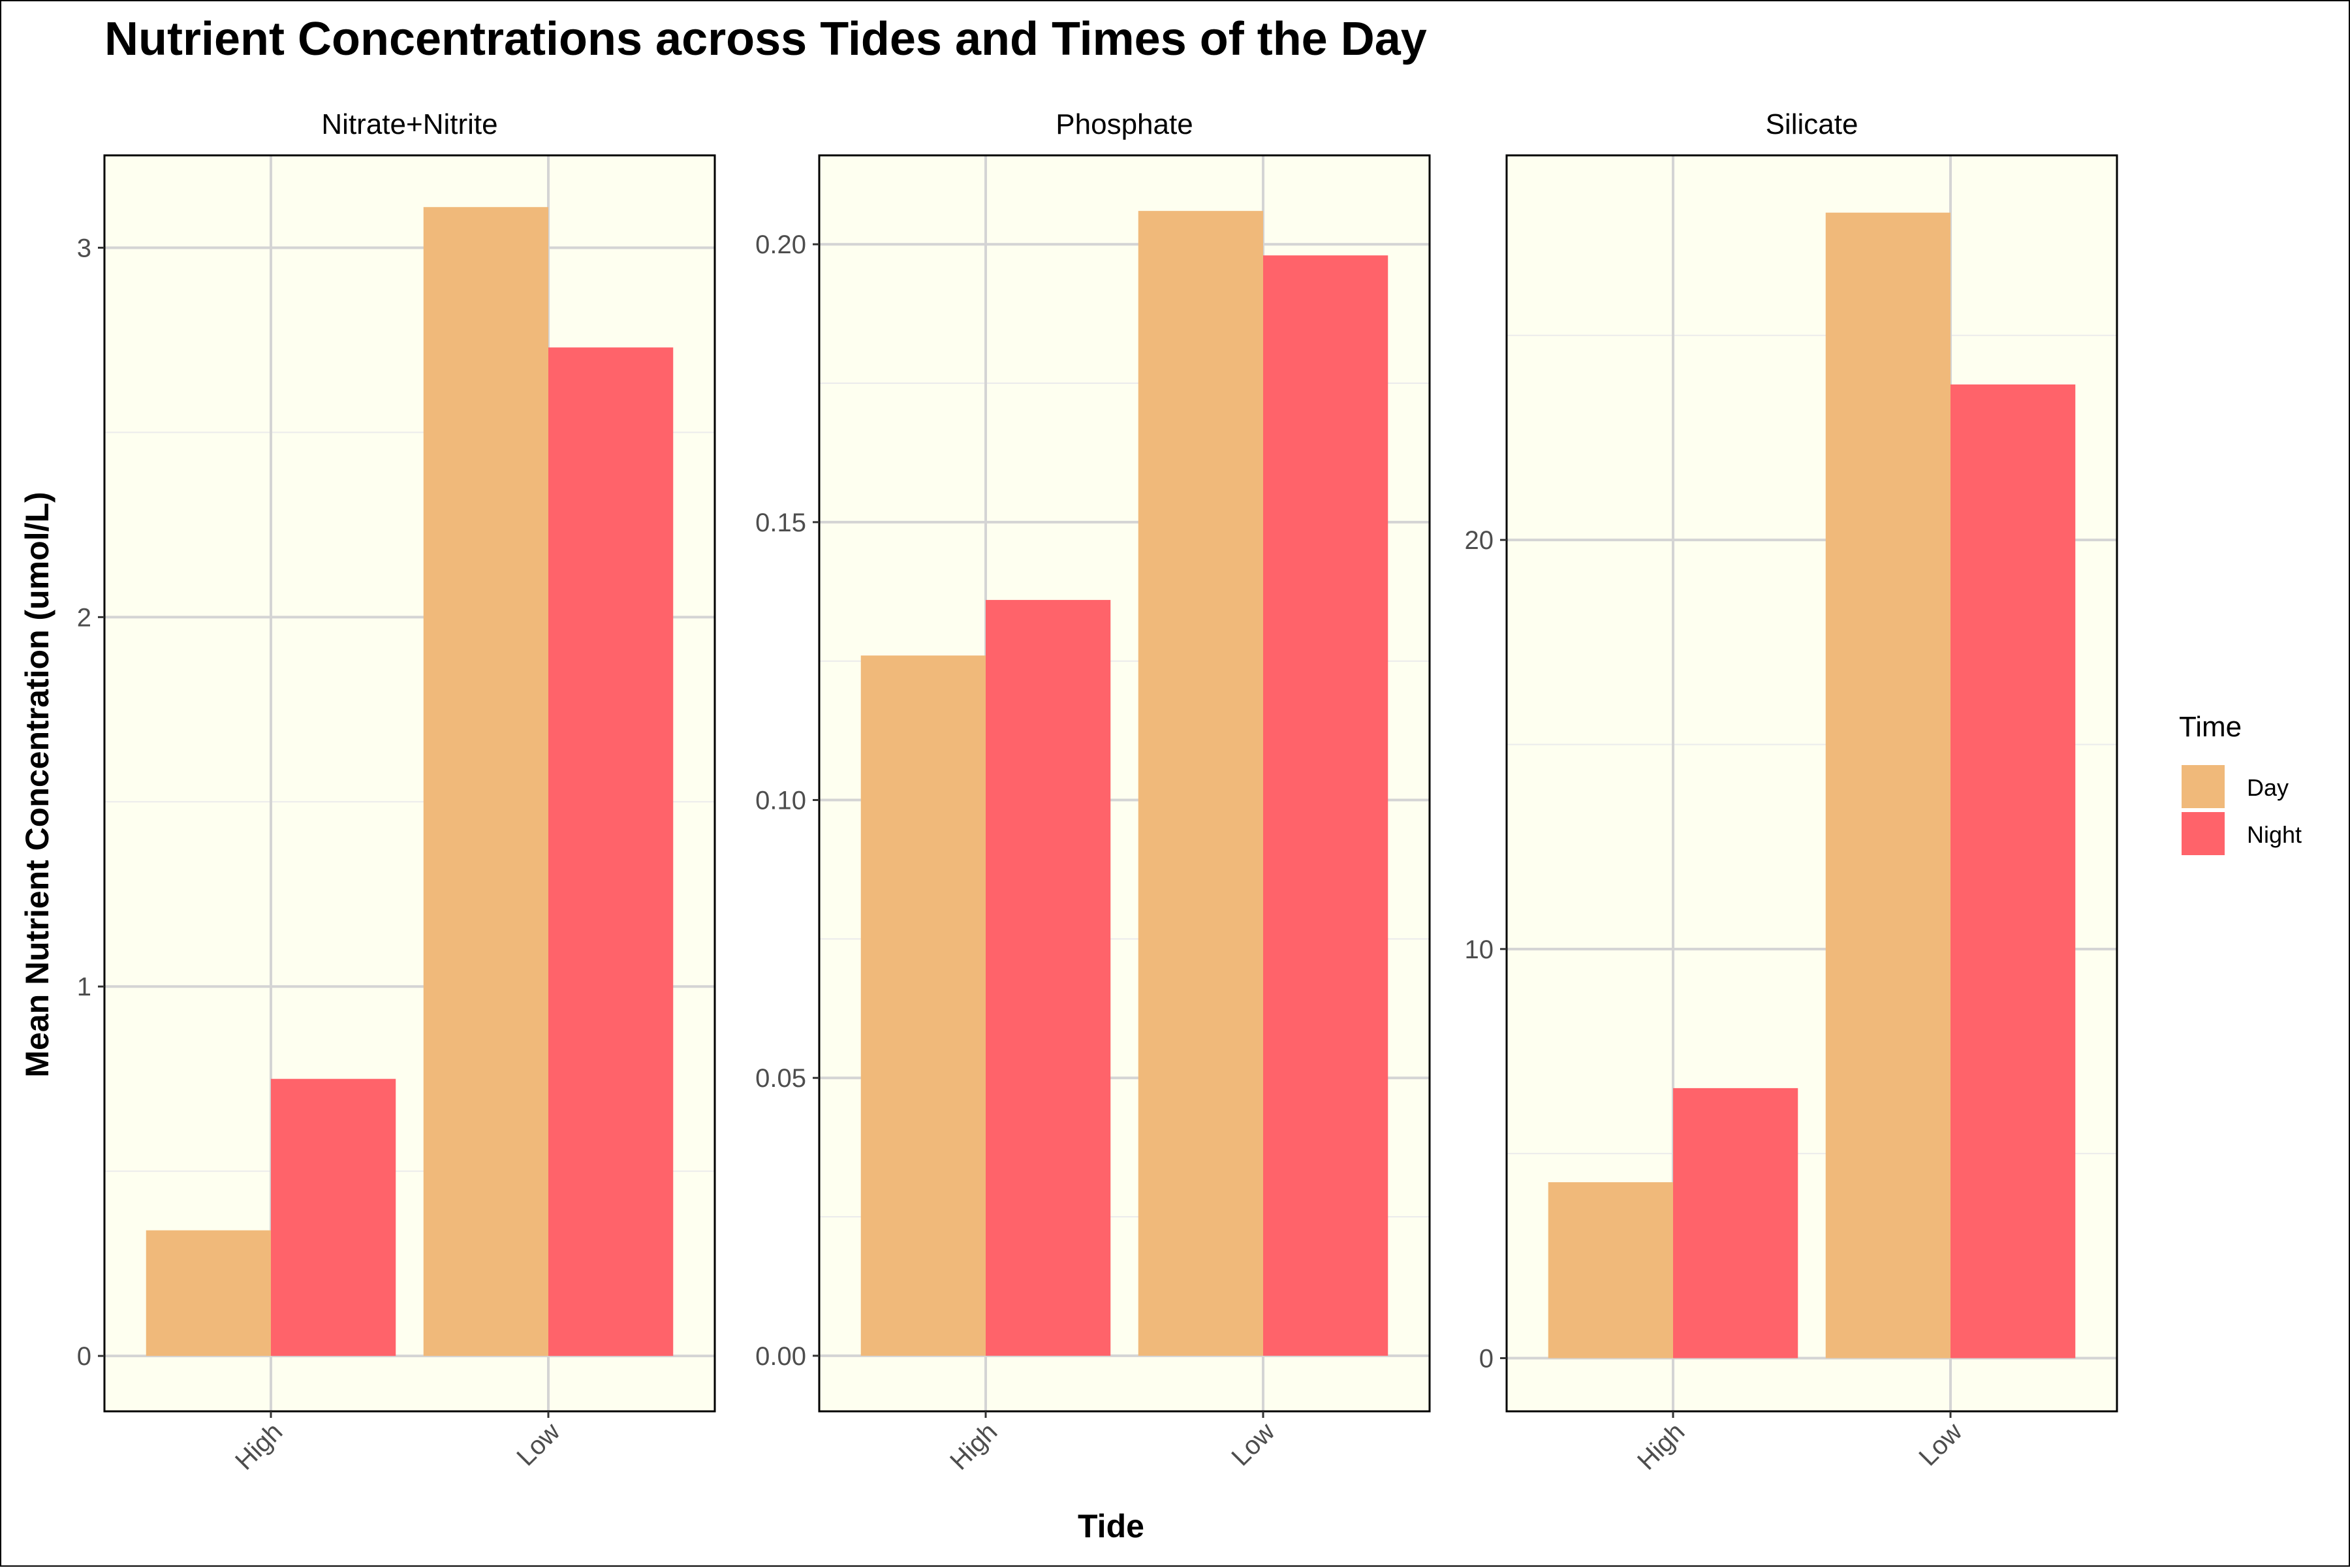 The image size is (2350, 1568). I want to click on bar-silicate-high-night, so click(1735, 1223).